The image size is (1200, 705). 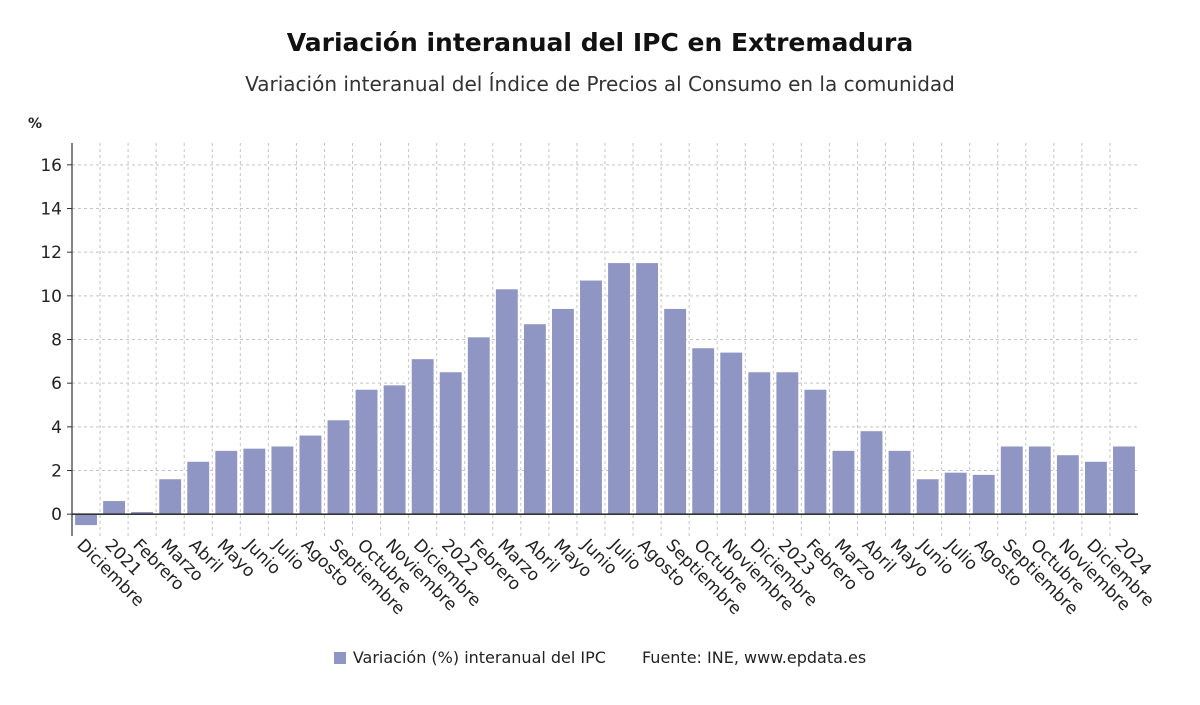 I want to click on y-tick-label: 12, so click(x=51, y=253).